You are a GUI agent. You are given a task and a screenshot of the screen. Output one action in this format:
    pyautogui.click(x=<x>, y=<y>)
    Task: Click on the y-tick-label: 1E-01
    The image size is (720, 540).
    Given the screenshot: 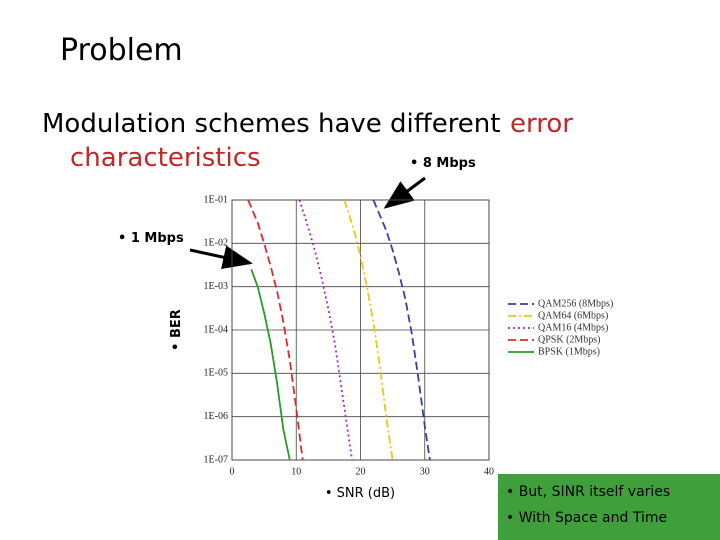 What is the action you would take?
    pyautogui.click(x=216, y=199)
    